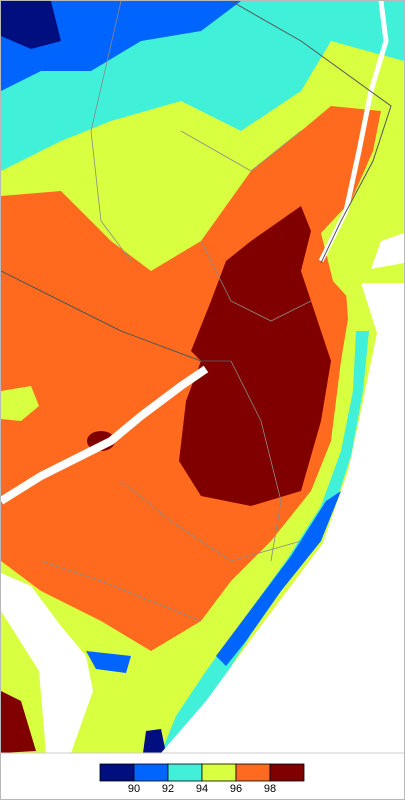  Describe the element at coordinates (236, 789) in the screenshot. I see `legend-label: 96` at that location.